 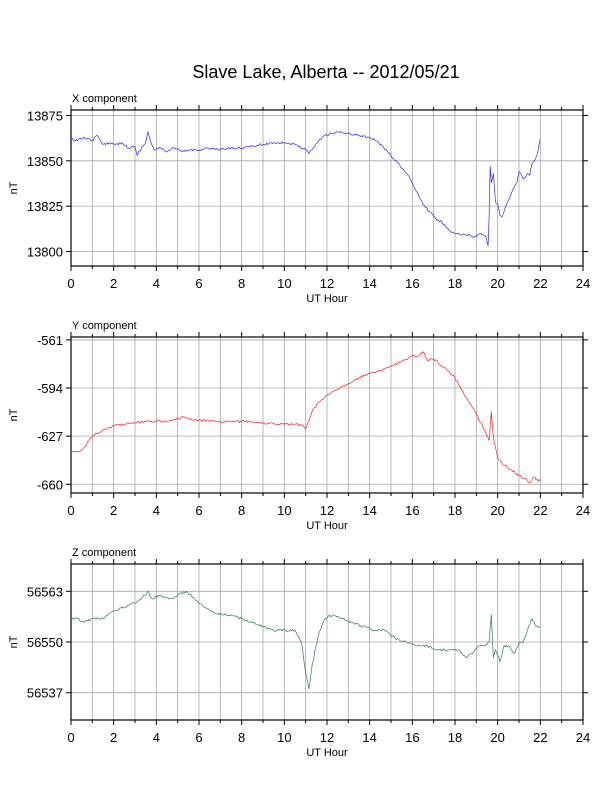 What do you see at coordinates (50, 340) in the screenshot?
I see `y-tick-label: -561` at bounding box center [50, 340].